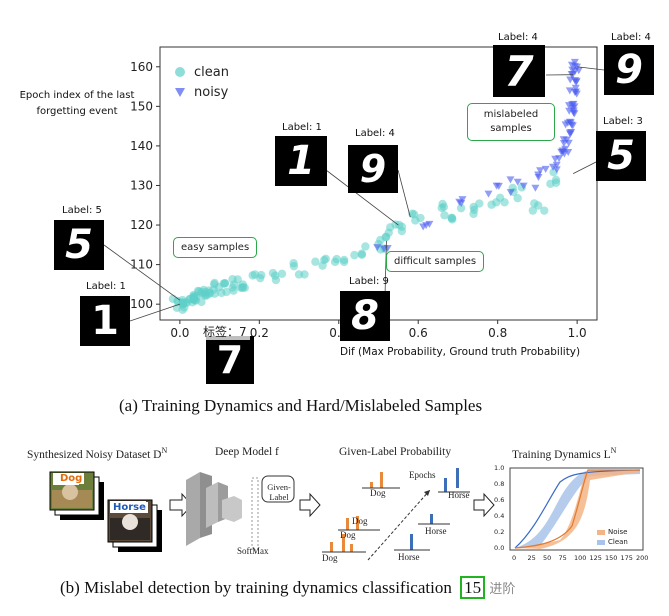  What do you see at coordinates (514, 558) in the screenshot?
I see `mini-xtick-label: 0` at bounding box center [514, 558].